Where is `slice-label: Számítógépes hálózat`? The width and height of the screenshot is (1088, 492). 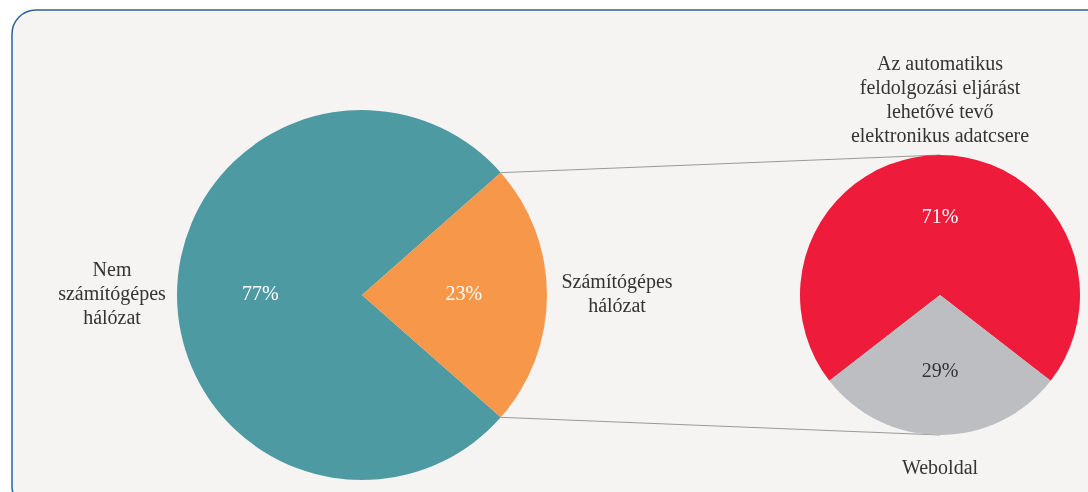
slice-label: Számítógépes hálózat is located at coordinates (617, 292).